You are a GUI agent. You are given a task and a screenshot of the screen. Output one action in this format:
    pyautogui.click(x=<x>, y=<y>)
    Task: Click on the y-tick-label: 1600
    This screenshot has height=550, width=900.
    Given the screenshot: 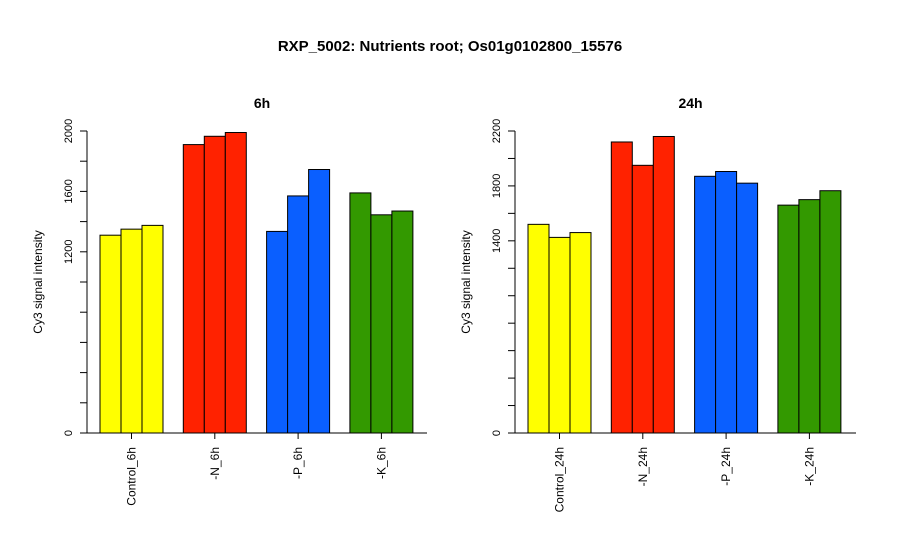 What is the action you would take?
    pyautogui.click(x=69, y=191)
    